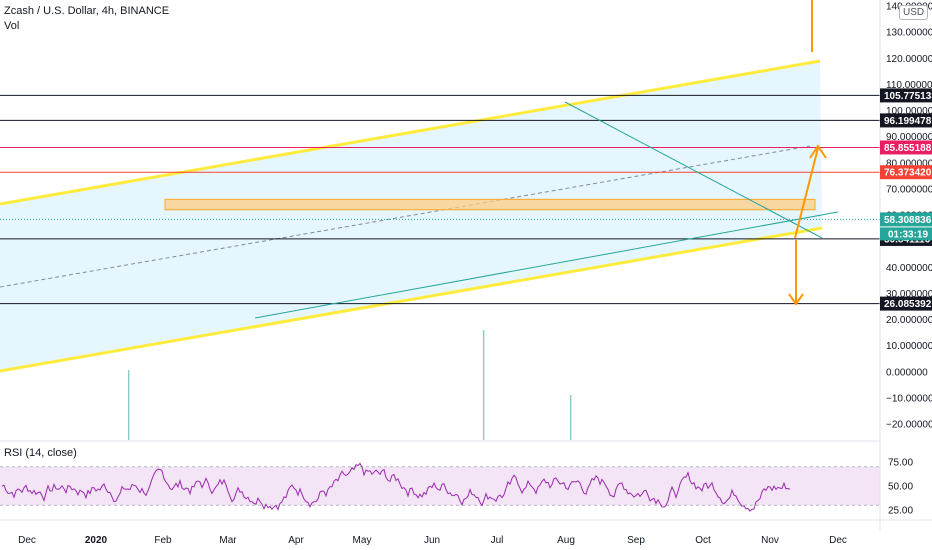 The image size is (932, 550). I want to click on time-tick-11: Nov, so click(770, 540).